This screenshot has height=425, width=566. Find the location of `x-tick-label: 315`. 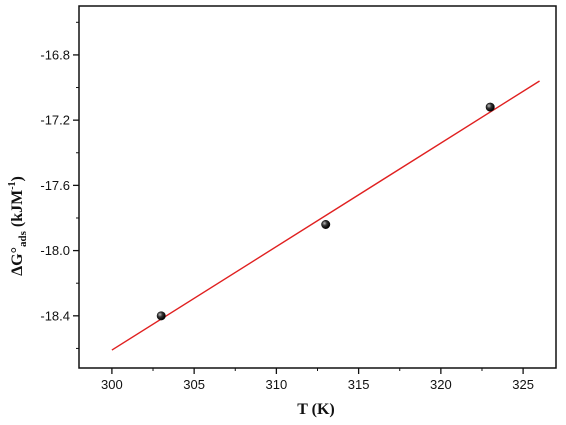

x-tick-label: 315 is located at coordinates (359, 384).